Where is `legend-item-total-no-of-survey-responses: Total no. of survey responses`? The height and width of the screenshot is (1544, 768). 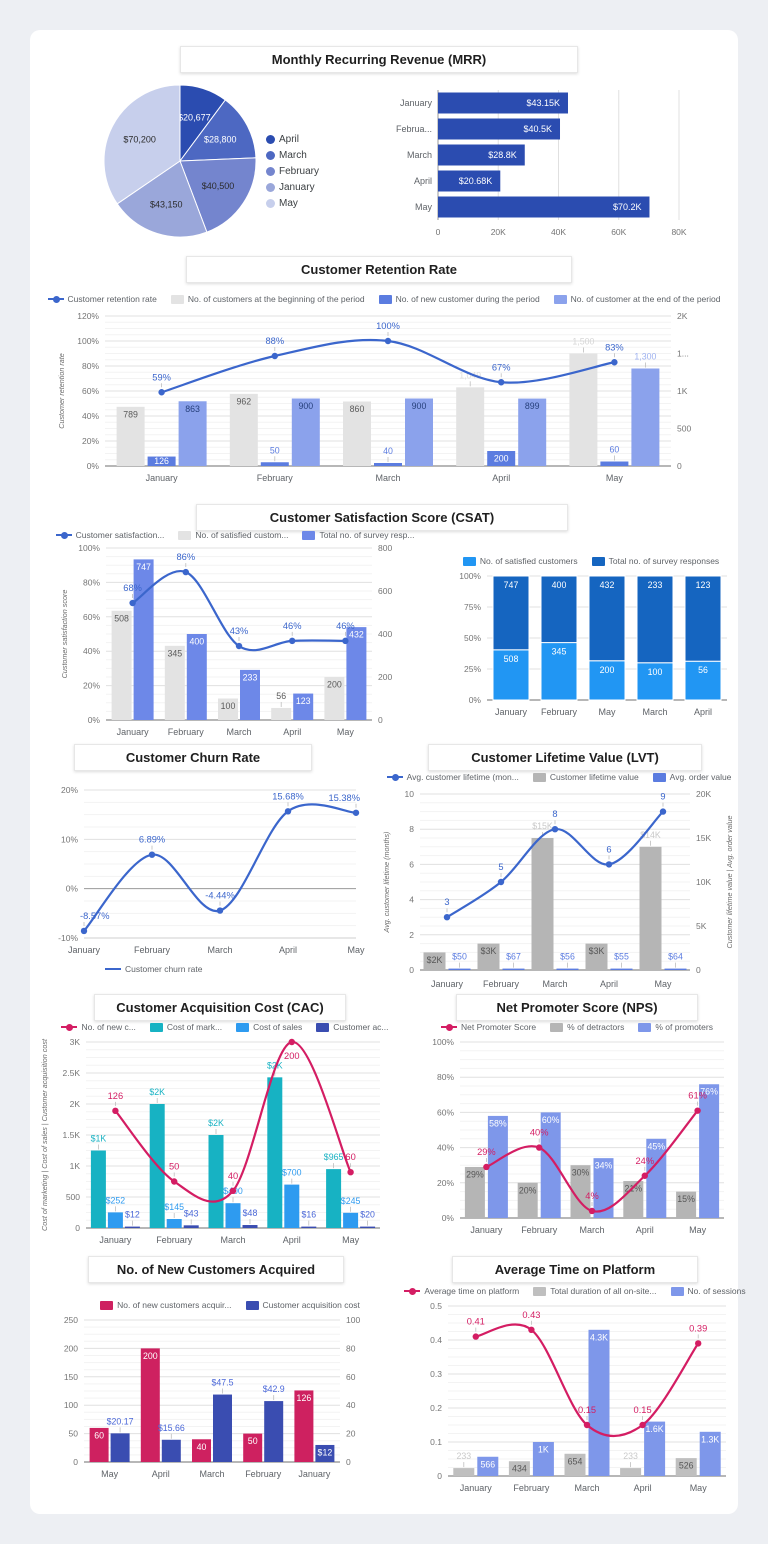
legend-item-total-no-of-survey-responses: Total no. of survey responses is located at coordinates (655, 561).